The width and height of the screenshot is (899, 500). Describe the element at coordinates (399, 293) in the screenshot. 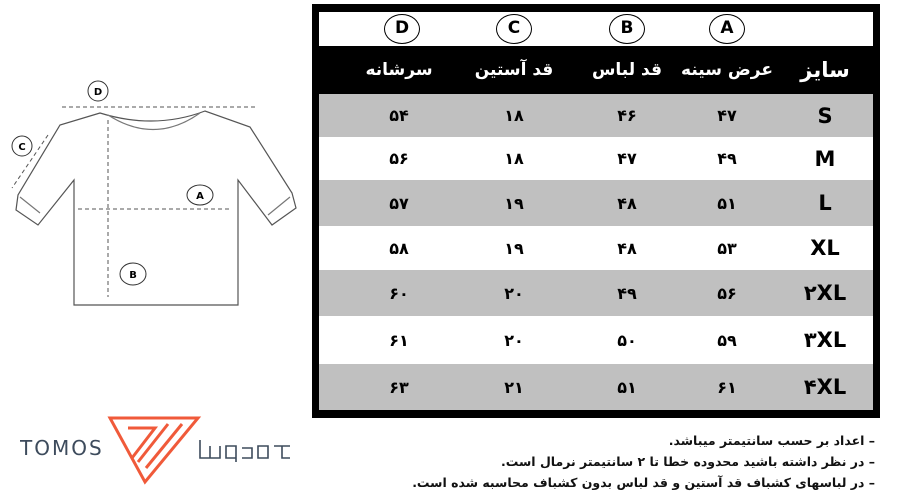

I see `cell-shoulder: ۶۰` at that location.